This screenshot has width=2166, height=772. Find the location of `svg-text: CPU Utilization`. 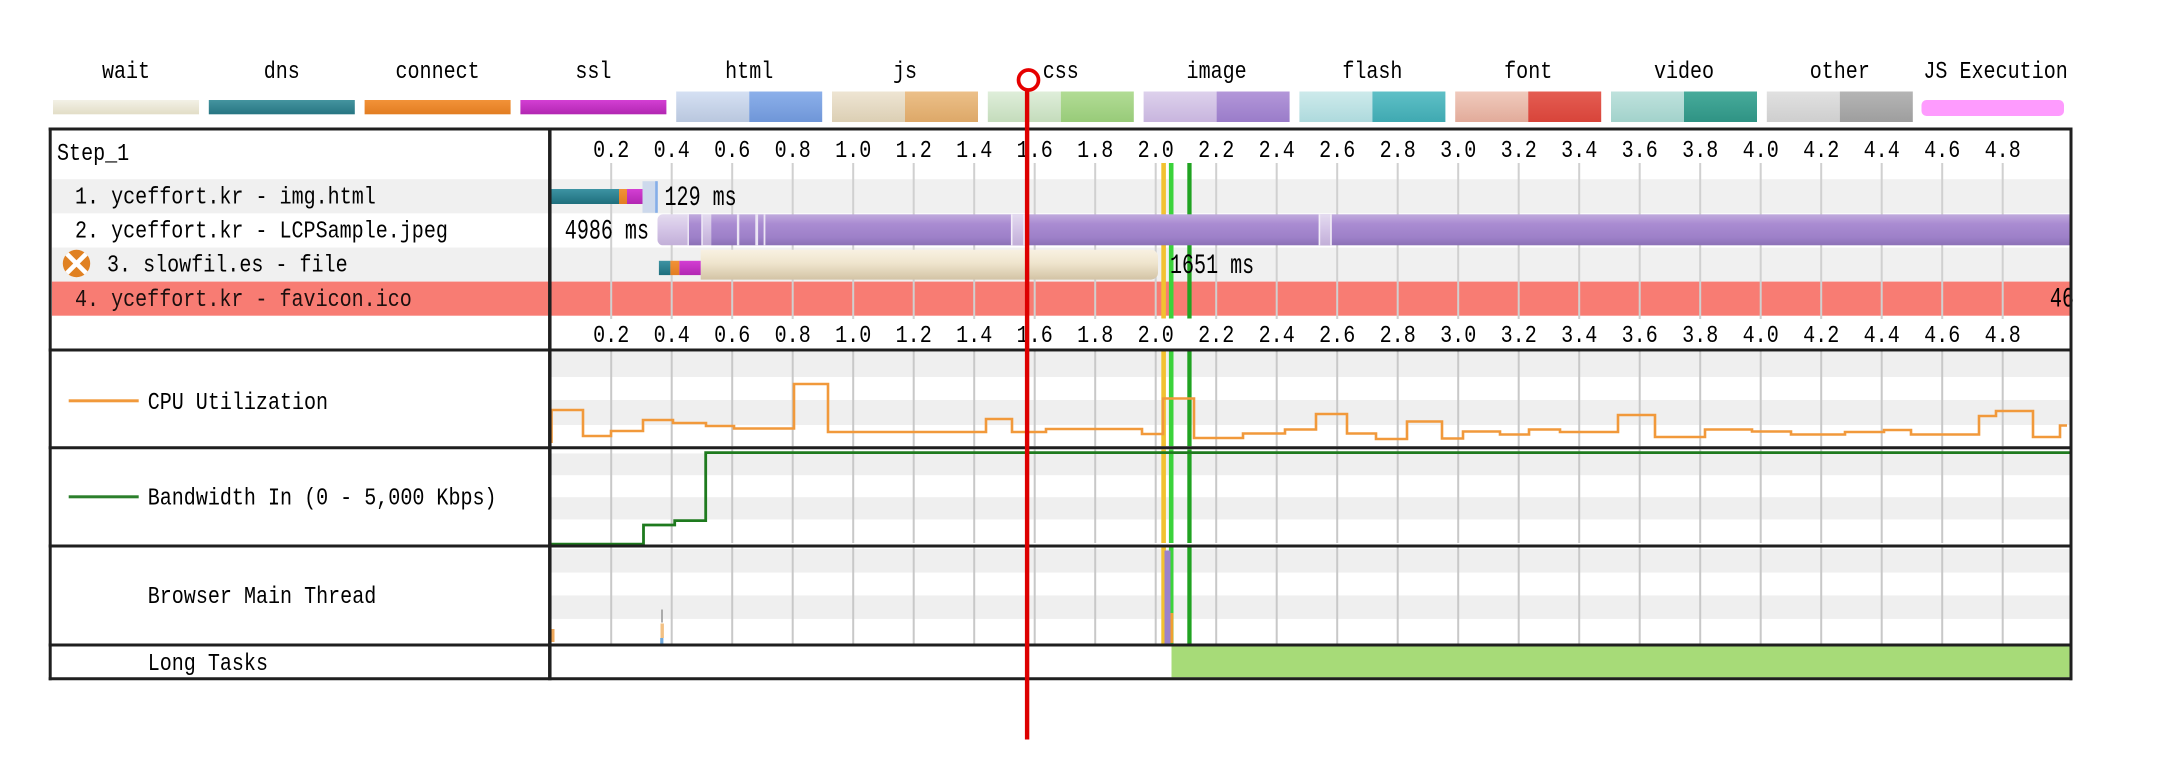

svg-text: CPU Utilization is located at coordinates (238, 403).